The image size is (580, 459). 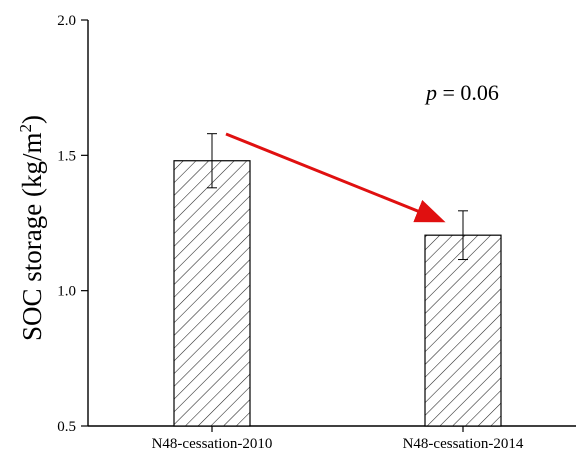 What do you see at coordinates (66, 427) in the screenshot?
I see `y-tick-label: 0.5` at bounding box center [66, 427].